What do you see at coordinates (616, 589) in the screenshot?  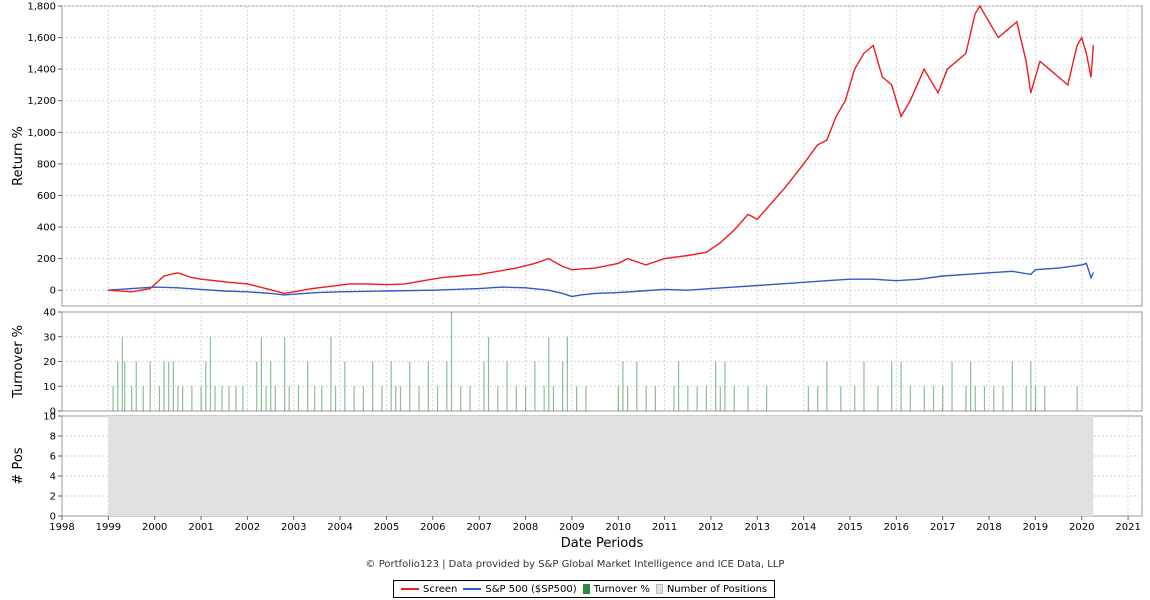 I see `legend-item-turnover: Turnover %` at bounding box center [616, 589].